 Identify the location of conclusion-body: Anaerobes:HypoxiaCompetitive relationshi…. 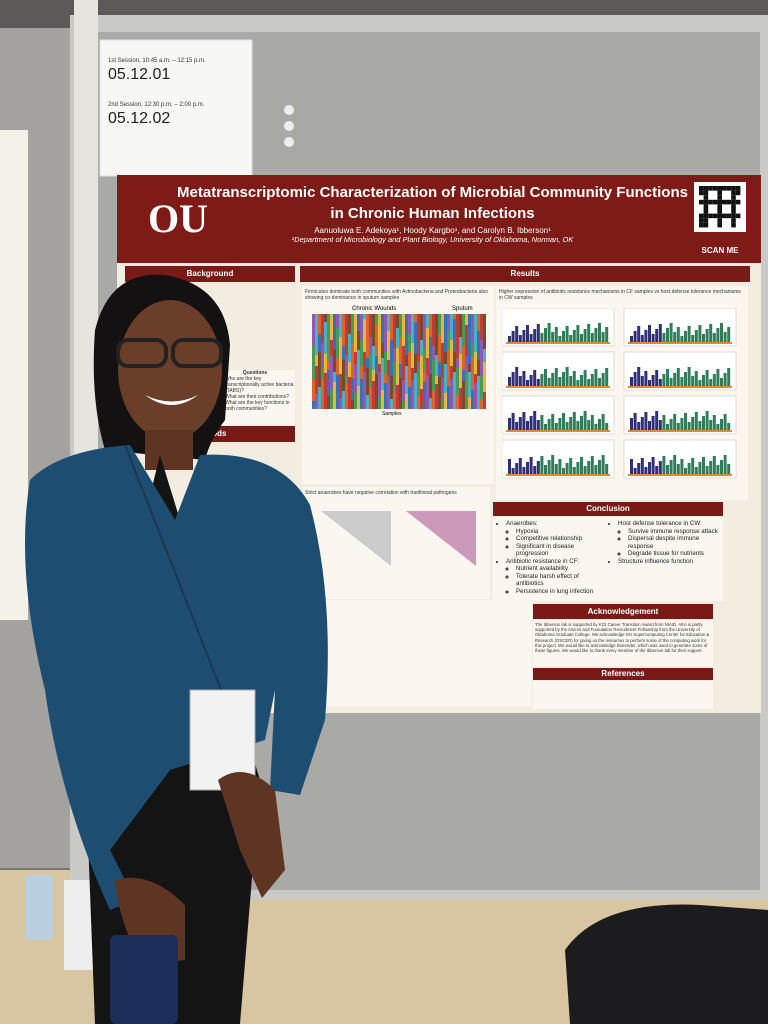
(608, 559).